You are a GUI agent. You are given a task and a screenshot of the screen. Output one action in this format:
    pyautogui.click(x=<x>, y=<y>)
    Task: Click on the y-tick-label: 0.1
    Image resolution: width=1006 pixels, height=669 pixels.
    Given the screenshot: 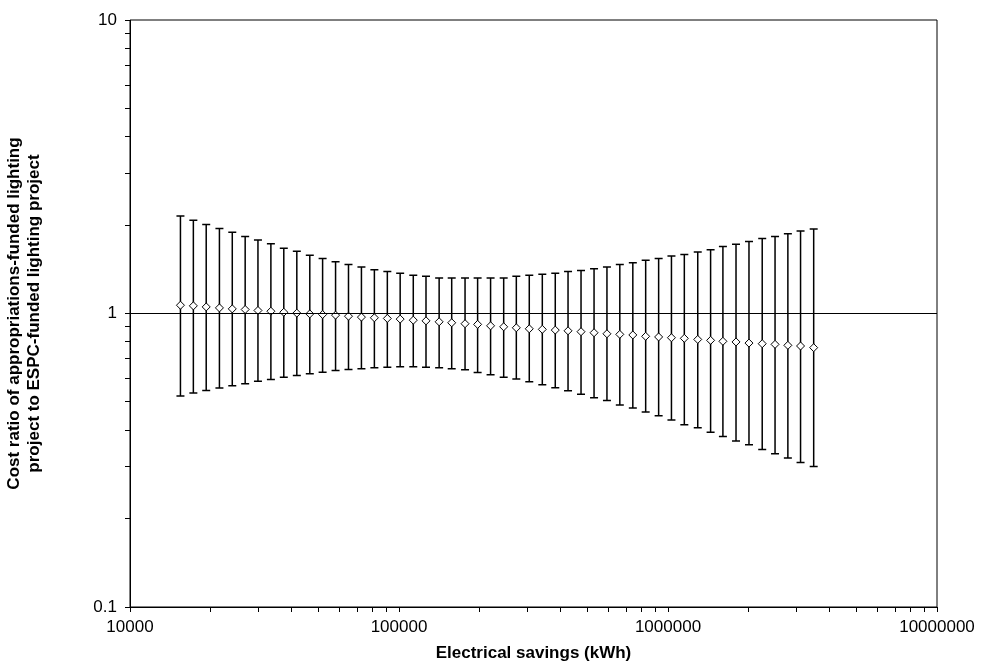 What is the action you would take?
    pyautogui.click(x=105, y=606)
    